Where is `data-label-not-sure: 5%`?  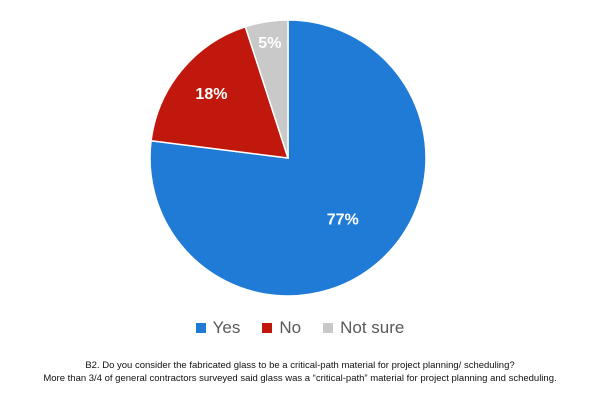
data-label-not-sure: 5% is located at coordinates (269, 43).